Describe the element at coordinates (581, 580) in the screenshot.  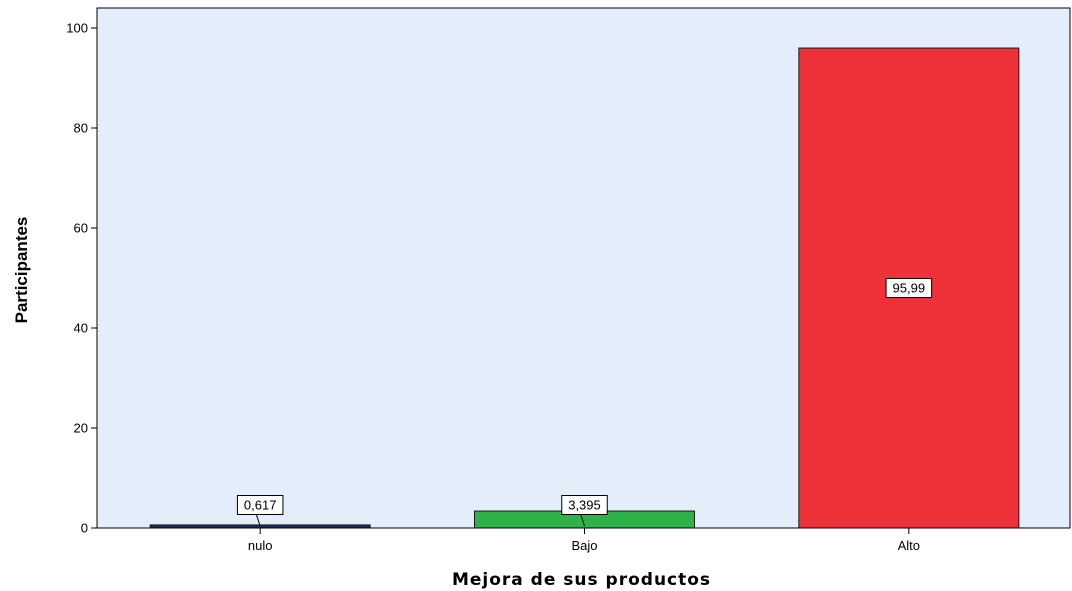
I see `x-axis-title: Mejora de sus productos` at that location.